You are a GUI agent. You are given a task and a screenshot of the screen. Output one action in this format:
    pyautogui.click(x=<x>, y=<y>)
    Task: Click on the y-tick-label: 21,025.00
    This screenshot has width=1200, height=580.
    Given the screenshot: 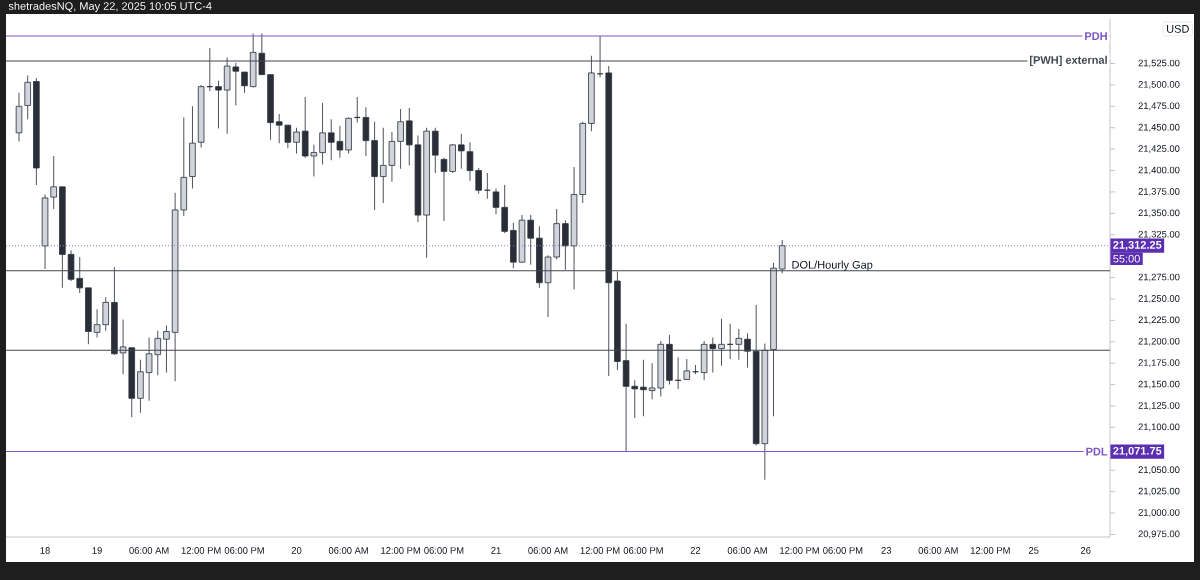 What is the action you would take?
    pyautogui.click(x=1159, y=491)
    